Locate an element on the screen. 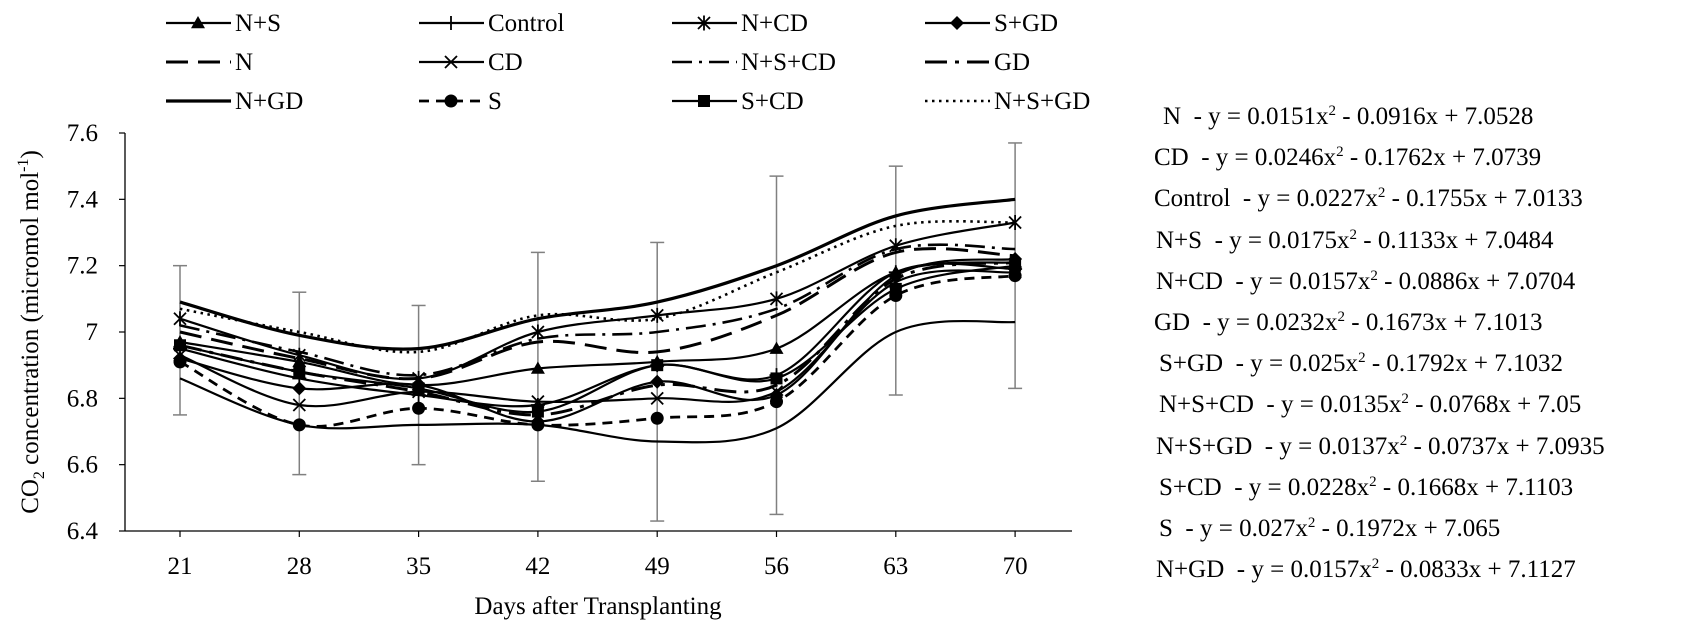 This screenshot has height=621, width=1688. legend-label: Control is located at coordinates (526, 23).